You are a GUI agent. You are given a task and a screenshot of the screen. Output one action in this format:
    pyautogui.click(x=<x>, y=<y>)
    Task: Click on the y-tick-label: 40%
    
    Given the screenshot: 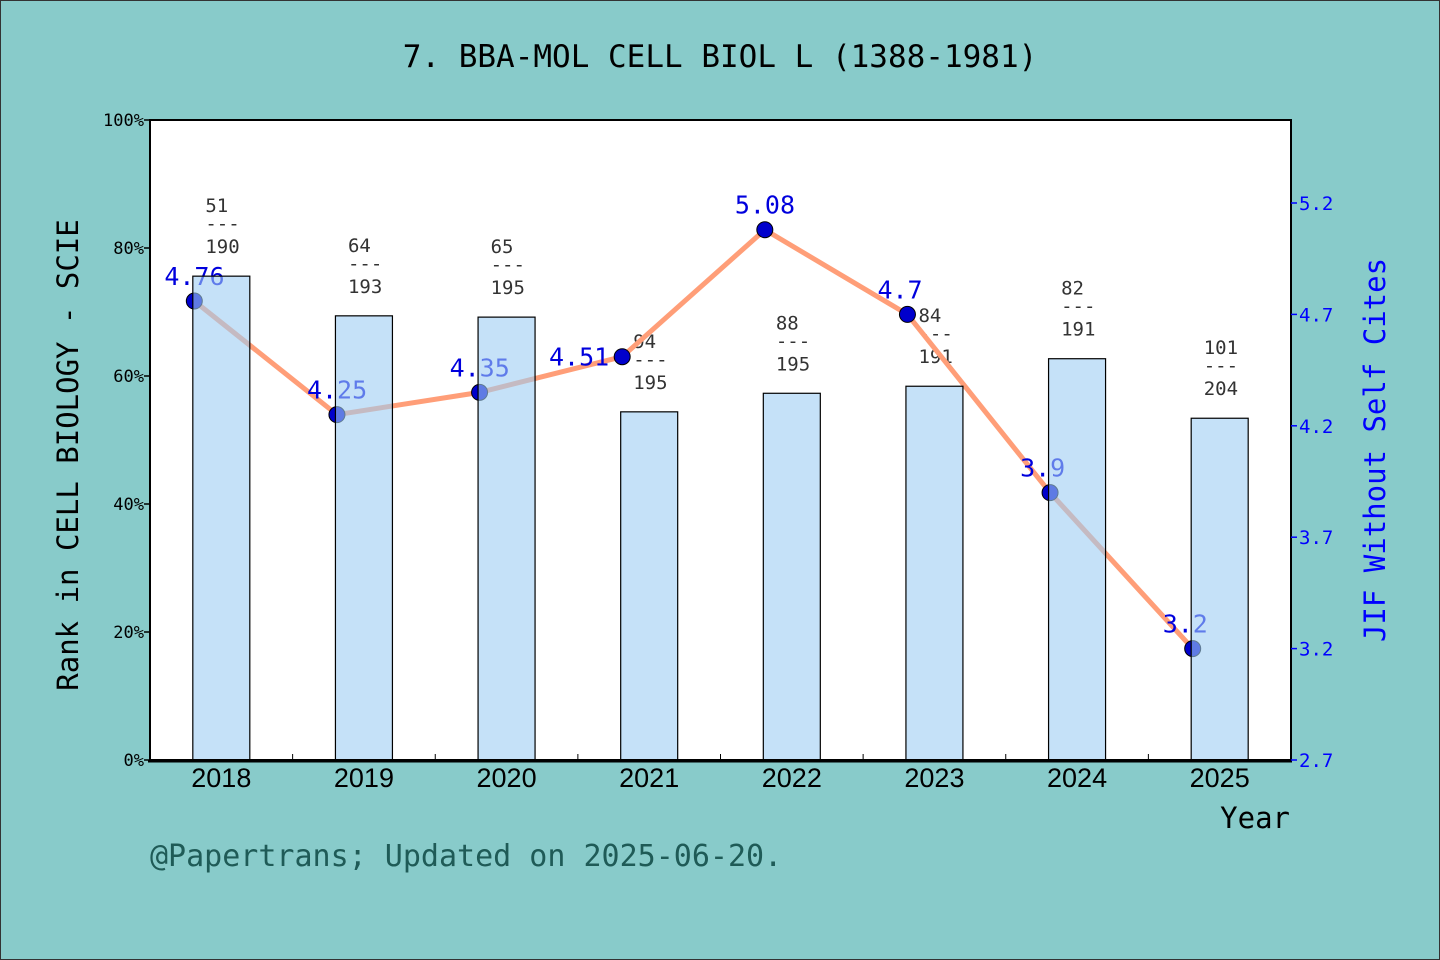 What is the action you would take?
    pyautogui.click(x=128, y=505)
    